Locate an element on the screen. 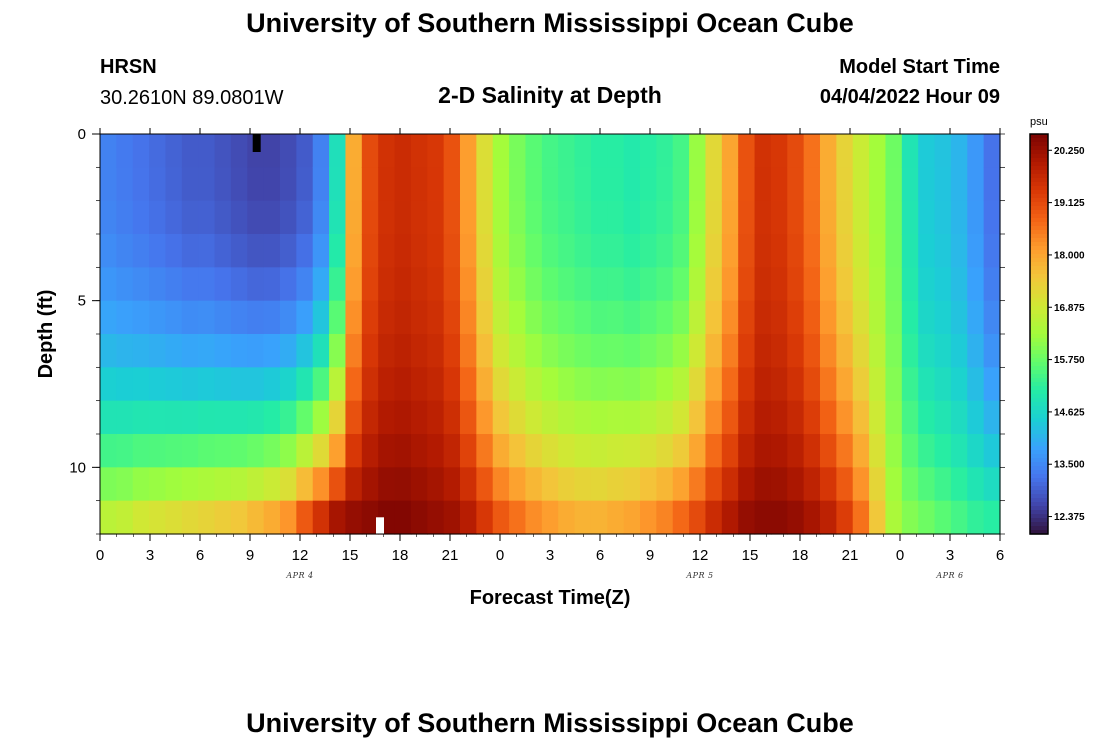 This screenshot has width=1100, height=750. model-start-time: 04/04/2022 Hour 09 is located at coordinates (909, 97).